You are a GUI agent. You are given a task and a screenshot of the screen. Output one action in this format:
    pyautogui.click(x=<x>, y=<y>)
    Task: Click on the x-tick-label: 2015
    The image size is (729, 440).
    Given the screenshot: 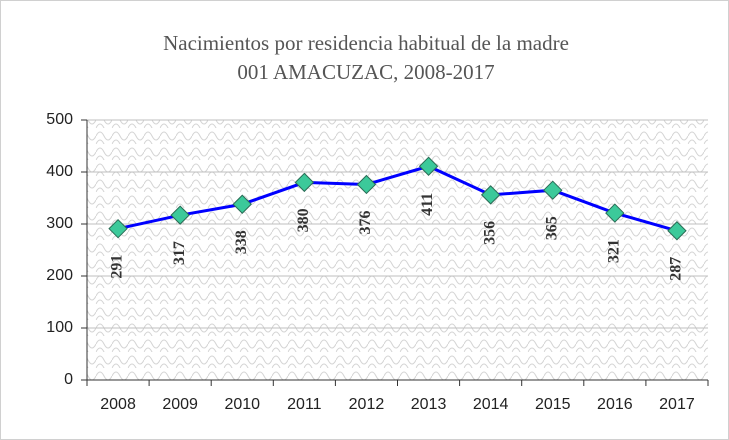 What is the action you would take?
    pyautogui.click(x=553, y=404)
    